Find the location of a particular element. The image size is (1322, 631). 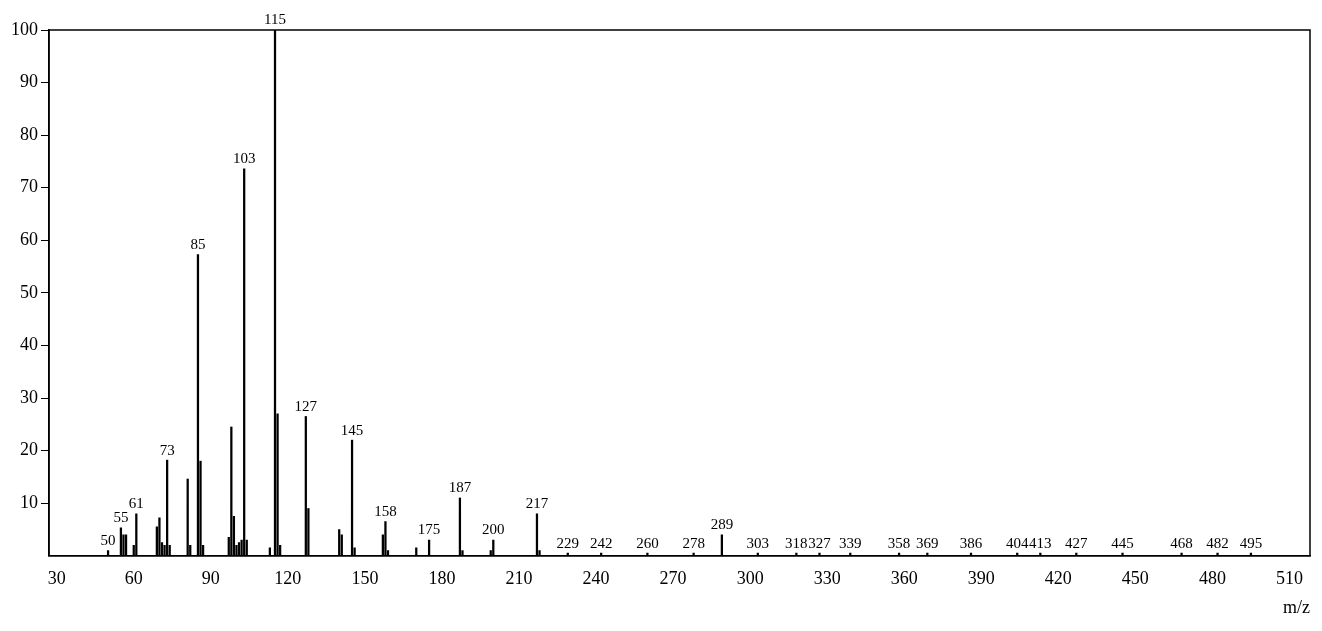

annotation: 289 is located at coordinates (722, 524).